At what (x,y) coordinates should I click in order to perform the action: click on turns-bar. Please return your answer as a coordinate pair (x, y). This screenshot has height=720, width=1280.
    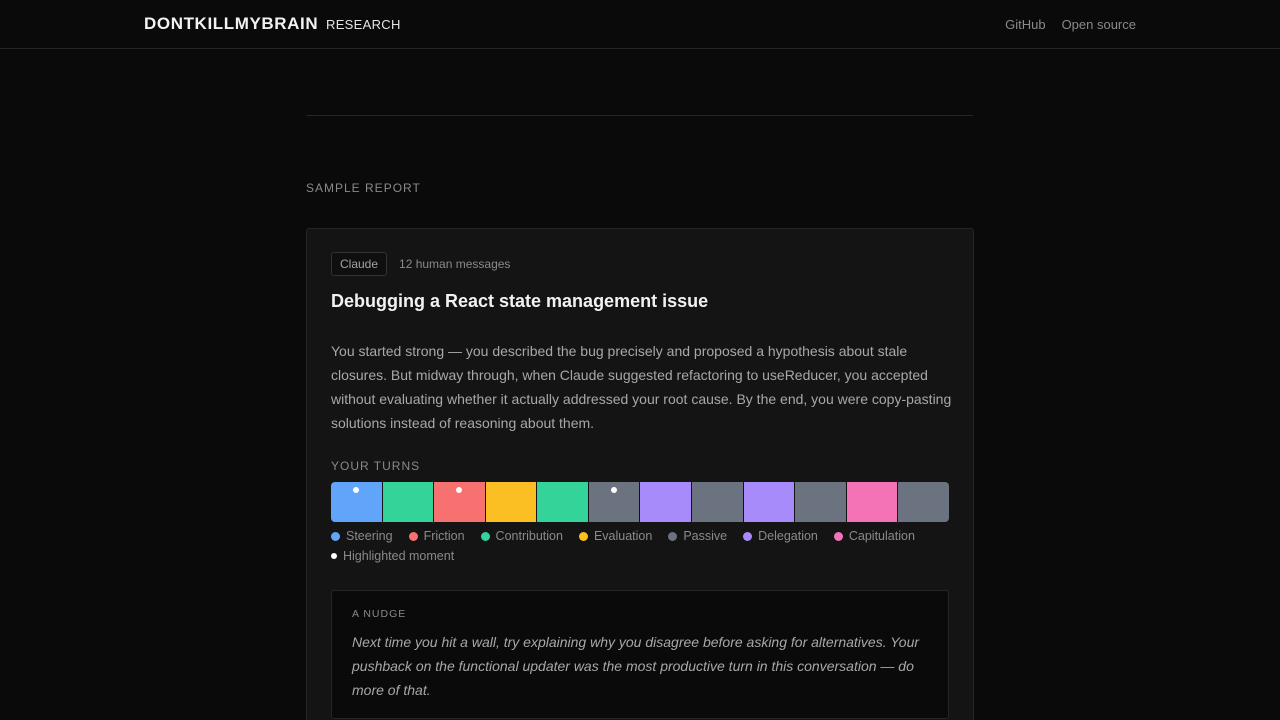
    Looking at the image, I should click on (640, 502).